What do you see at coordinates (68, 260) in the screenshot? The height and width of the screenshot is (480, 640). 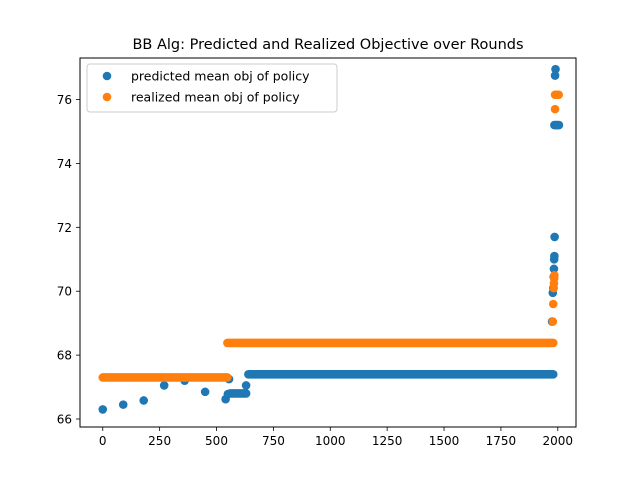 I see `y-axis: 66 68 70 72 74 76` at bounding box center [68, 260].